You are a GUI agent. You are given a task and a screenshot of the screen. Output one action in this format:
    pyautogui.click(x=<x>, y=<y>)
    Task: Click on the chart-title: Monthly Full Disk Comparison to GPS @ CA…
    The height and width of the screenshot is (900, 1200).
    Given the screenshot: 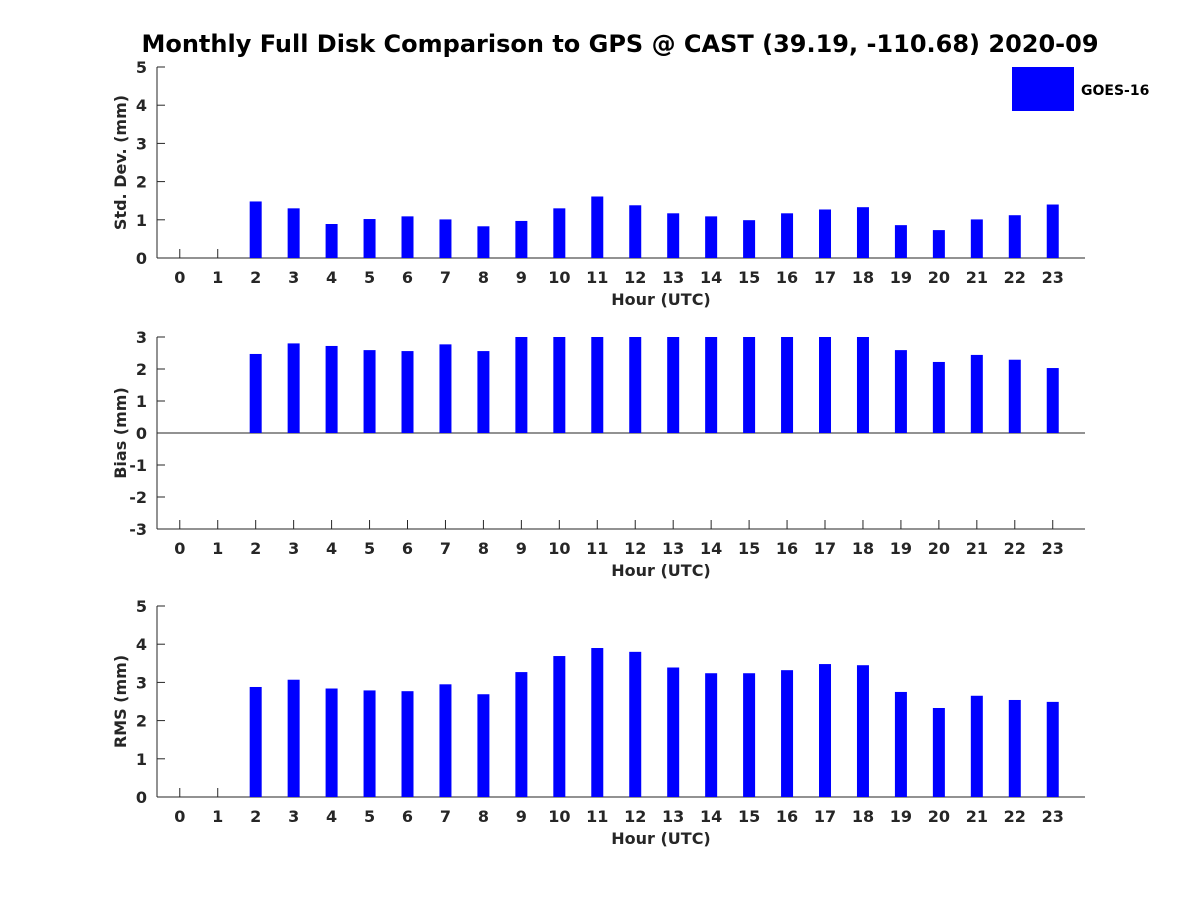 What is the action you would take?
    pyautogui.click(x=620, y=44)
    